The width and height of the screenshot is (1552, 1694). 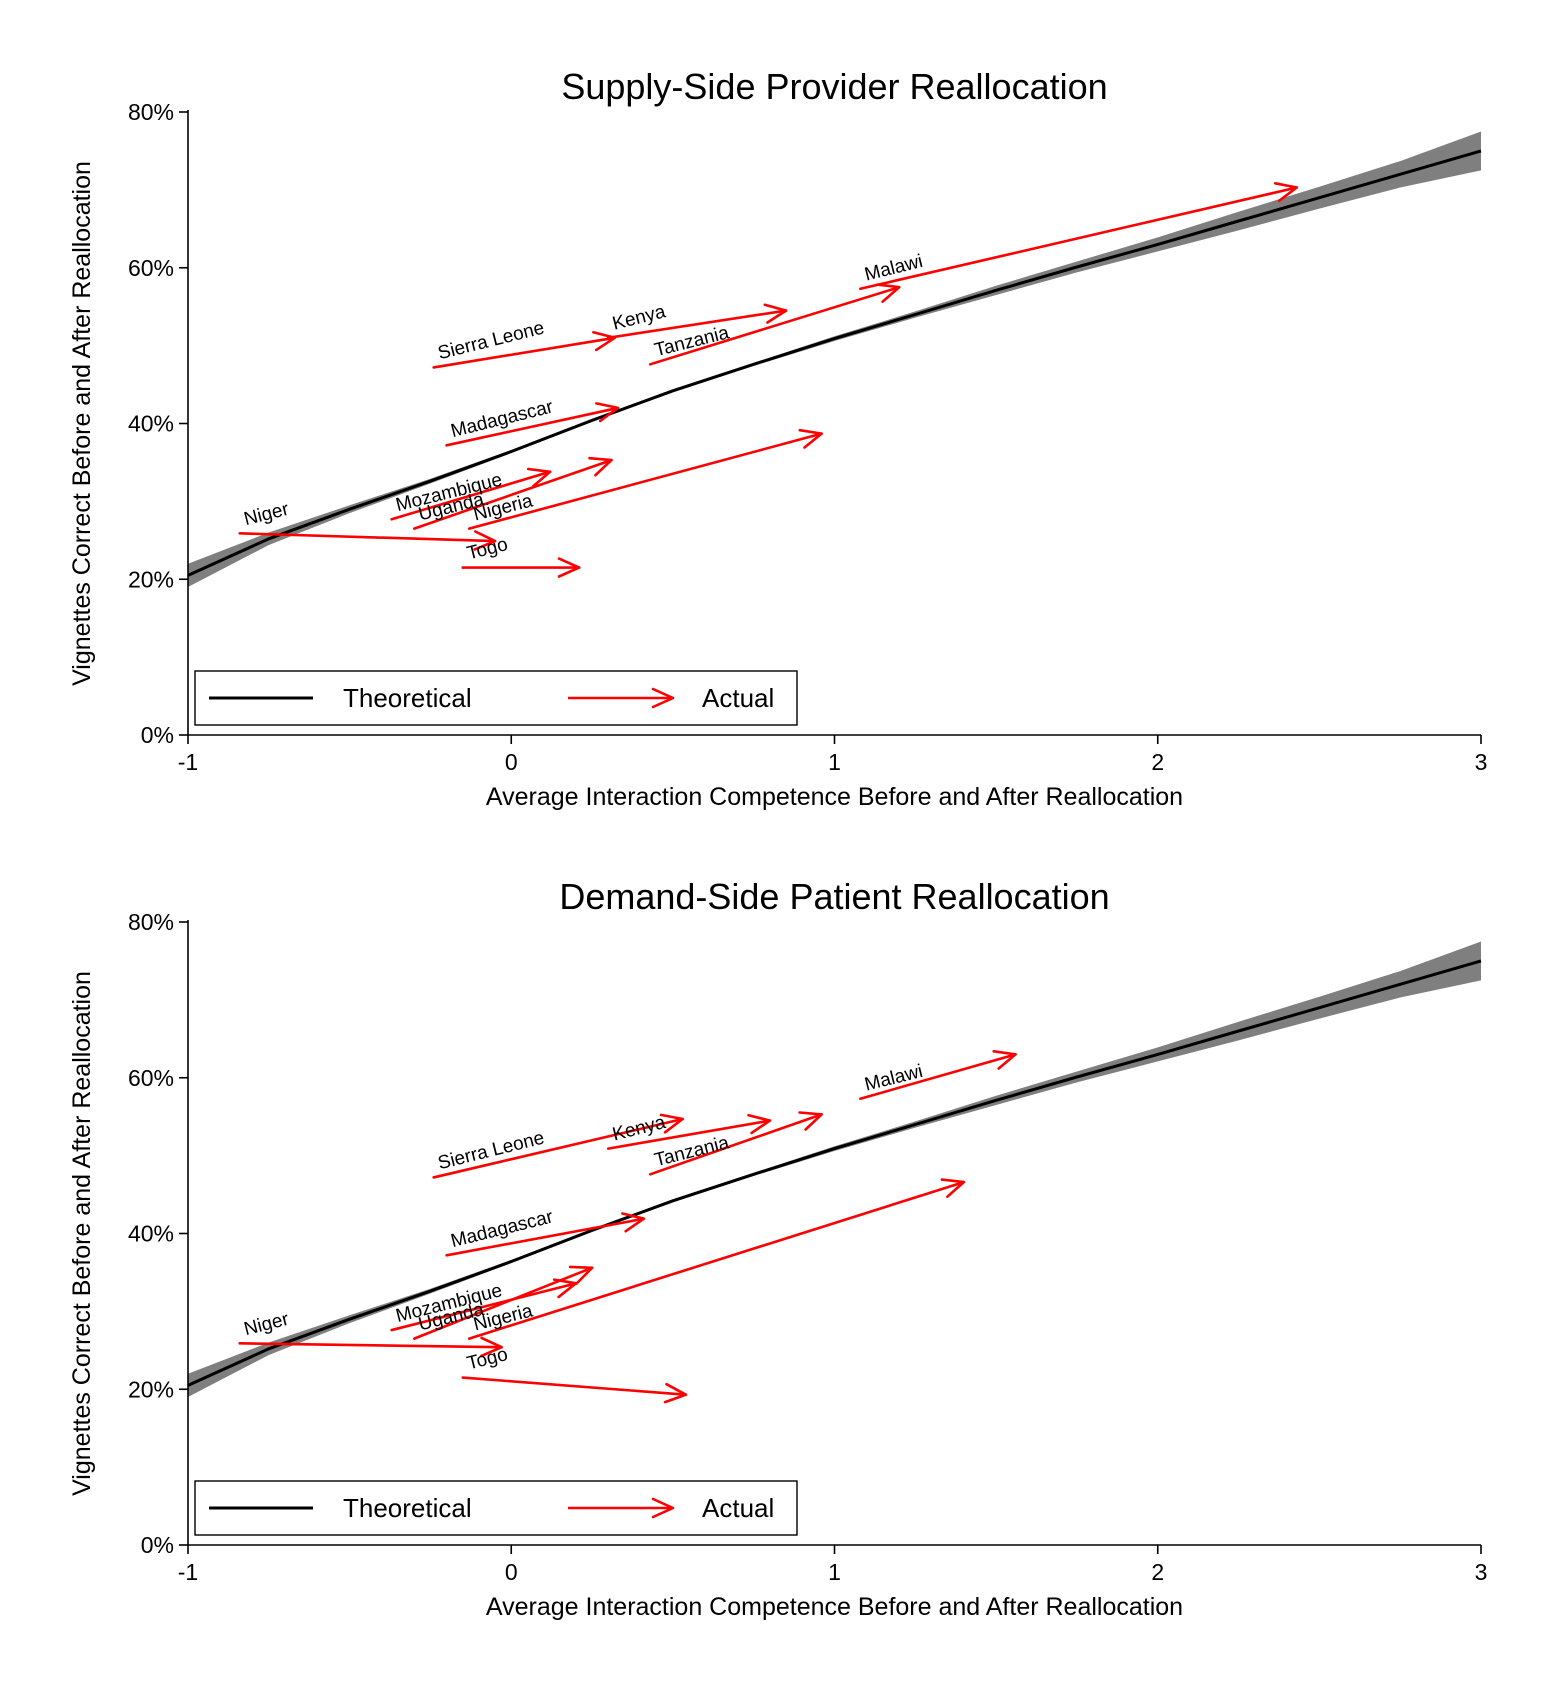 What do you see at coordinates (834, 86) in the screenshot?
I see `chart-title: Supply-Side Provider Reallocation` at bounding box center [834, 86].